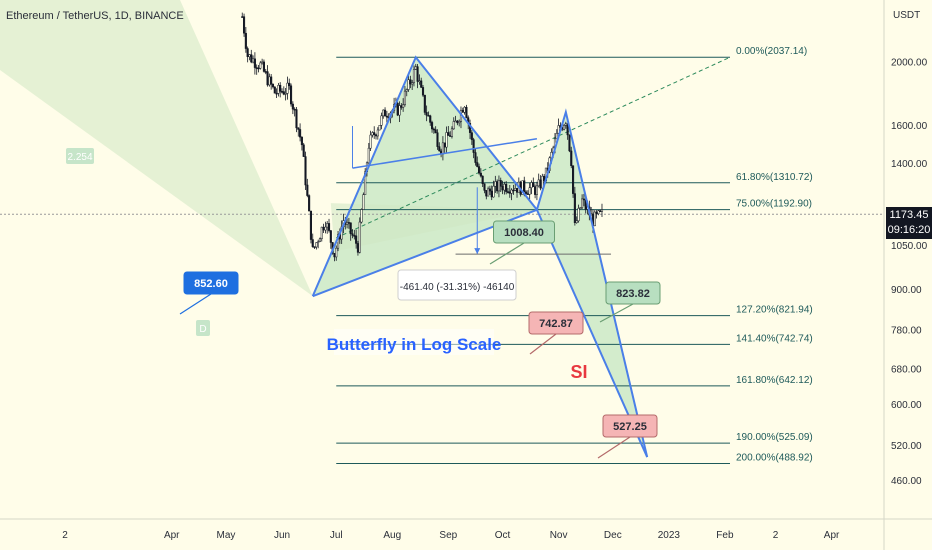  I want to click on callout-852-box, so click(211, 283).